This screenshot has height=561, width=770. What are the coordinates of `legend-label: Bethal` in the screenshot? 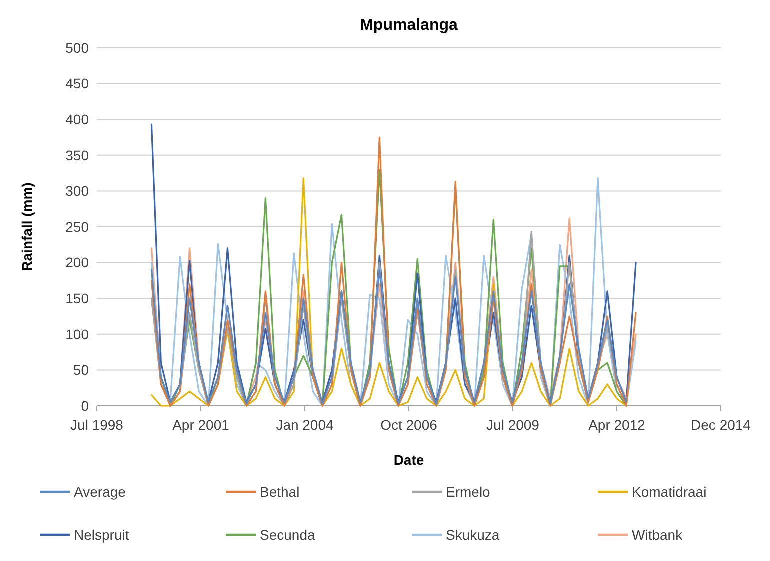 It's located at (280, 492).